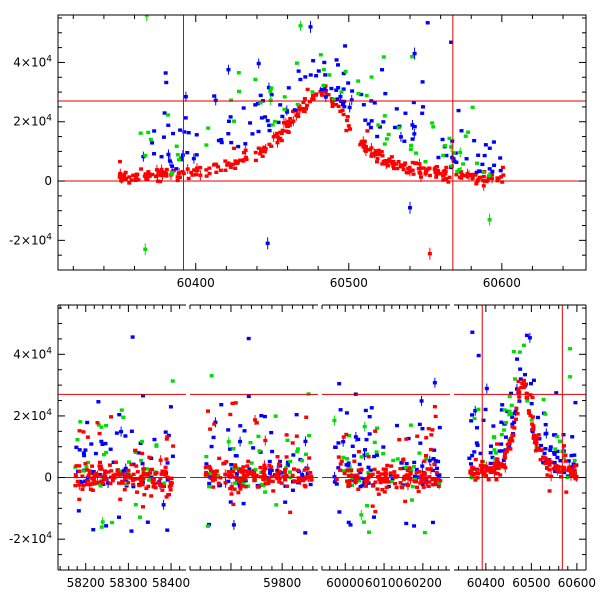  What do you see at coordinates (577, 583) in the screenshot?
I see `x-tick-label: 60600` at bounding box center [577, 583].